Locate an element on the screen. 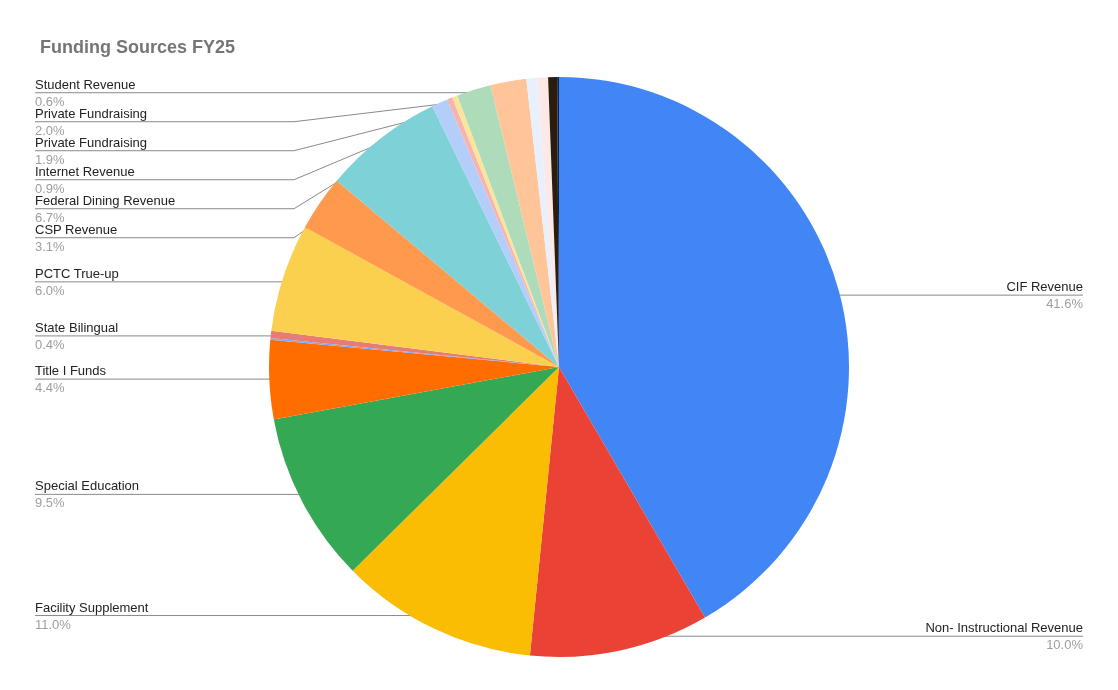 This screenshot has width=1118, height=690. slice-label: Special Education is located at coordinates (87, 486).